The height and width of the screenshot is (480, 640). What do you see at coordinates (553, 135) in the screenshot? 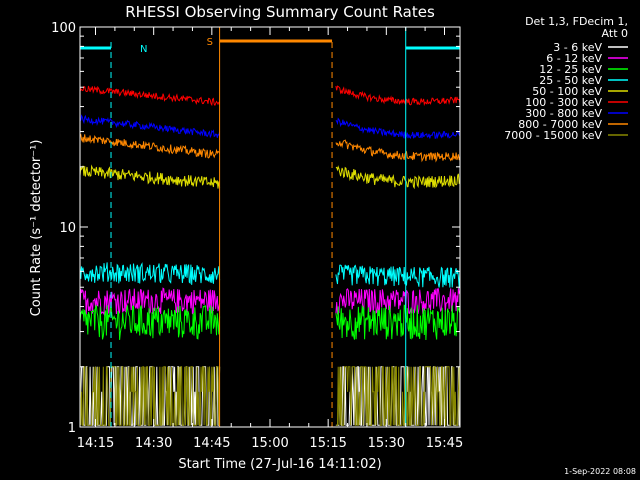
I see `legend-entry-label: 7000 - 15000 keV` at bounding box center [553, 135].